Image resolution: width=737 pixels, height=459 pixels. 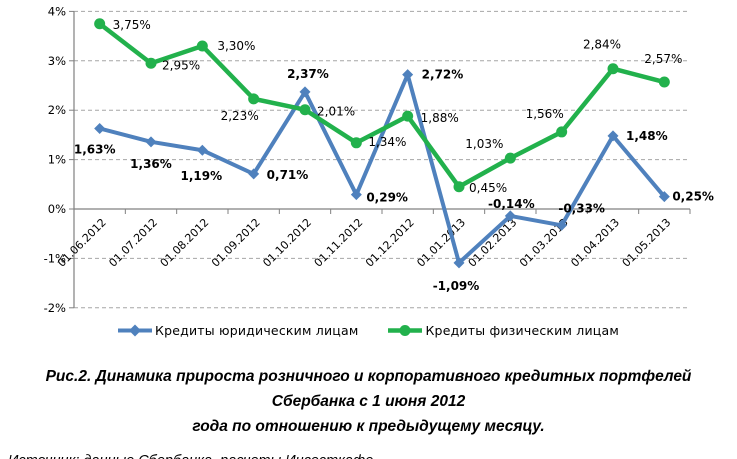 What do you see at coordinates (387, 198) in the screenshot?
I see `data-label: 0,29%` at bounding box center [387, 198].